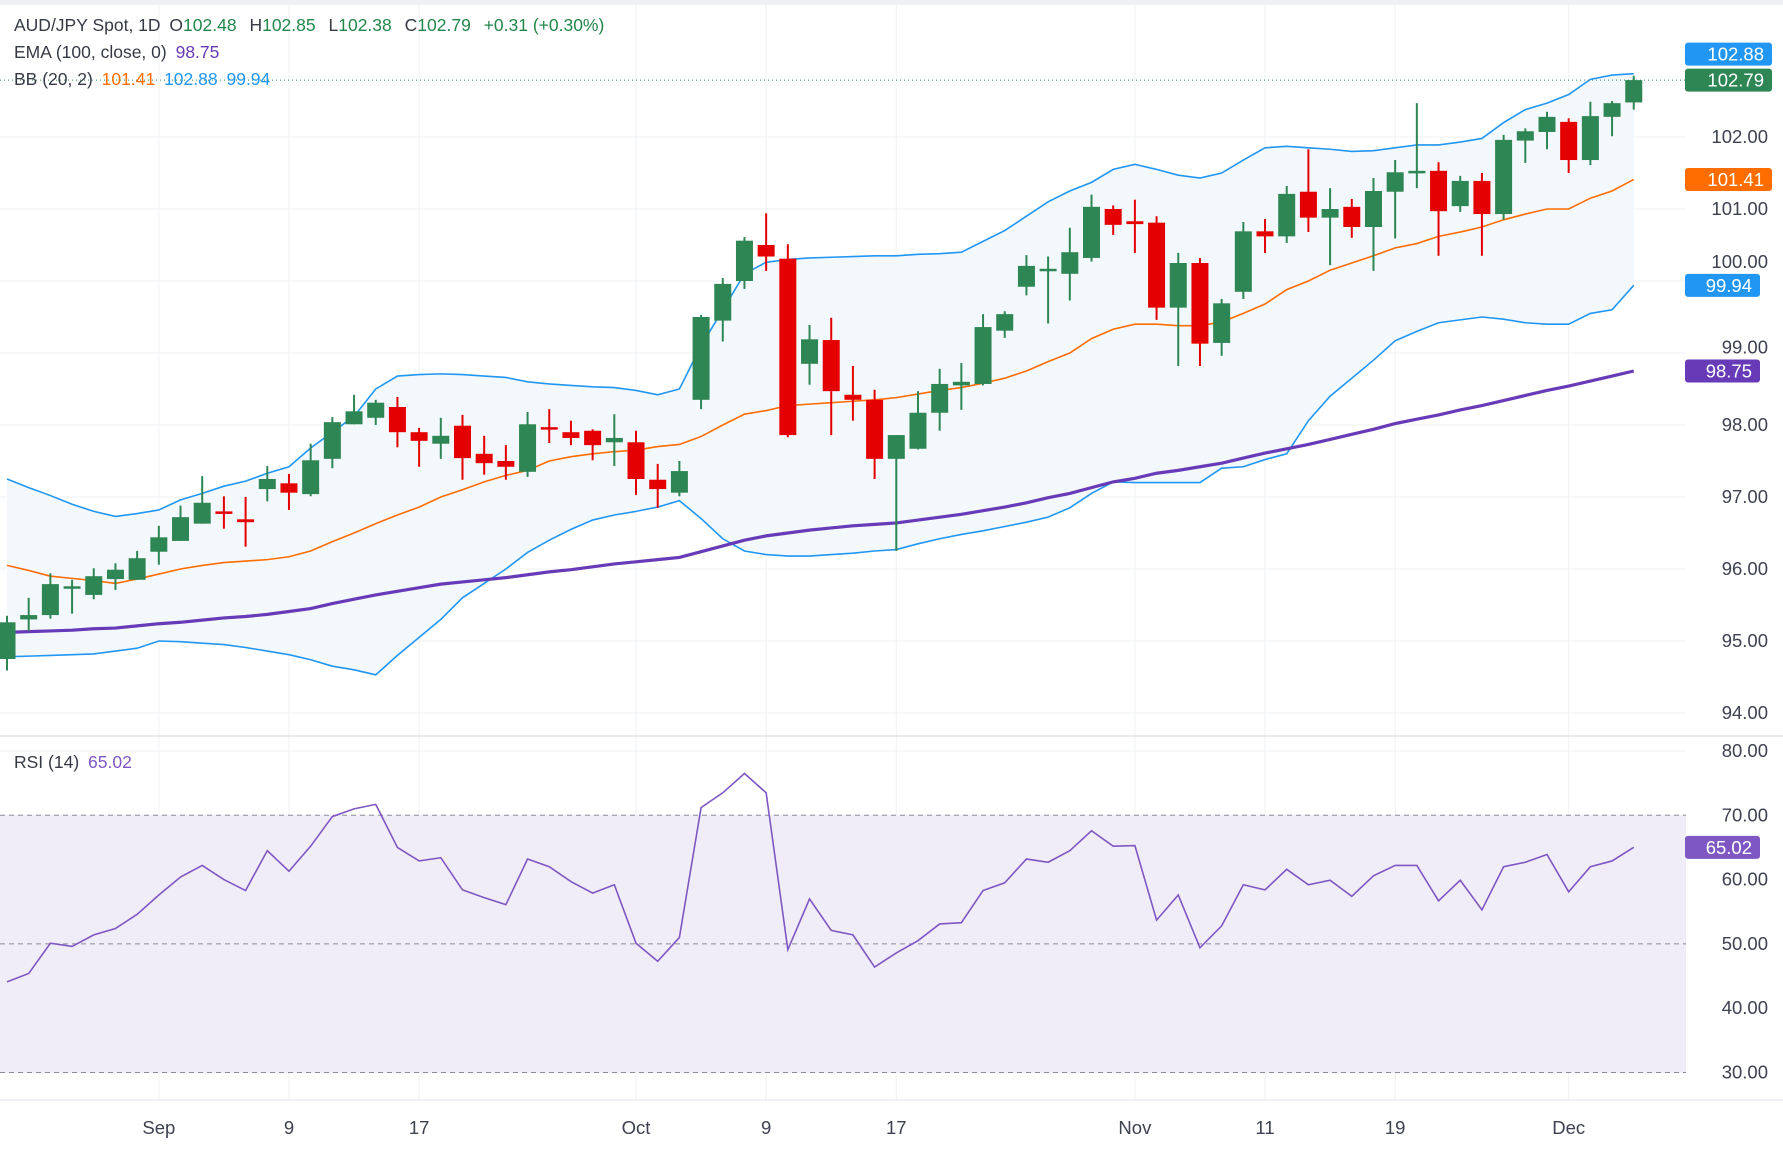 Image resolution: width=1783 pixels, height=1150 pixels. What do you see at coordinates (1735, 80) in the screenshot?
I see `last-price-badge: 102.79` at bounding box center [1735, 80].